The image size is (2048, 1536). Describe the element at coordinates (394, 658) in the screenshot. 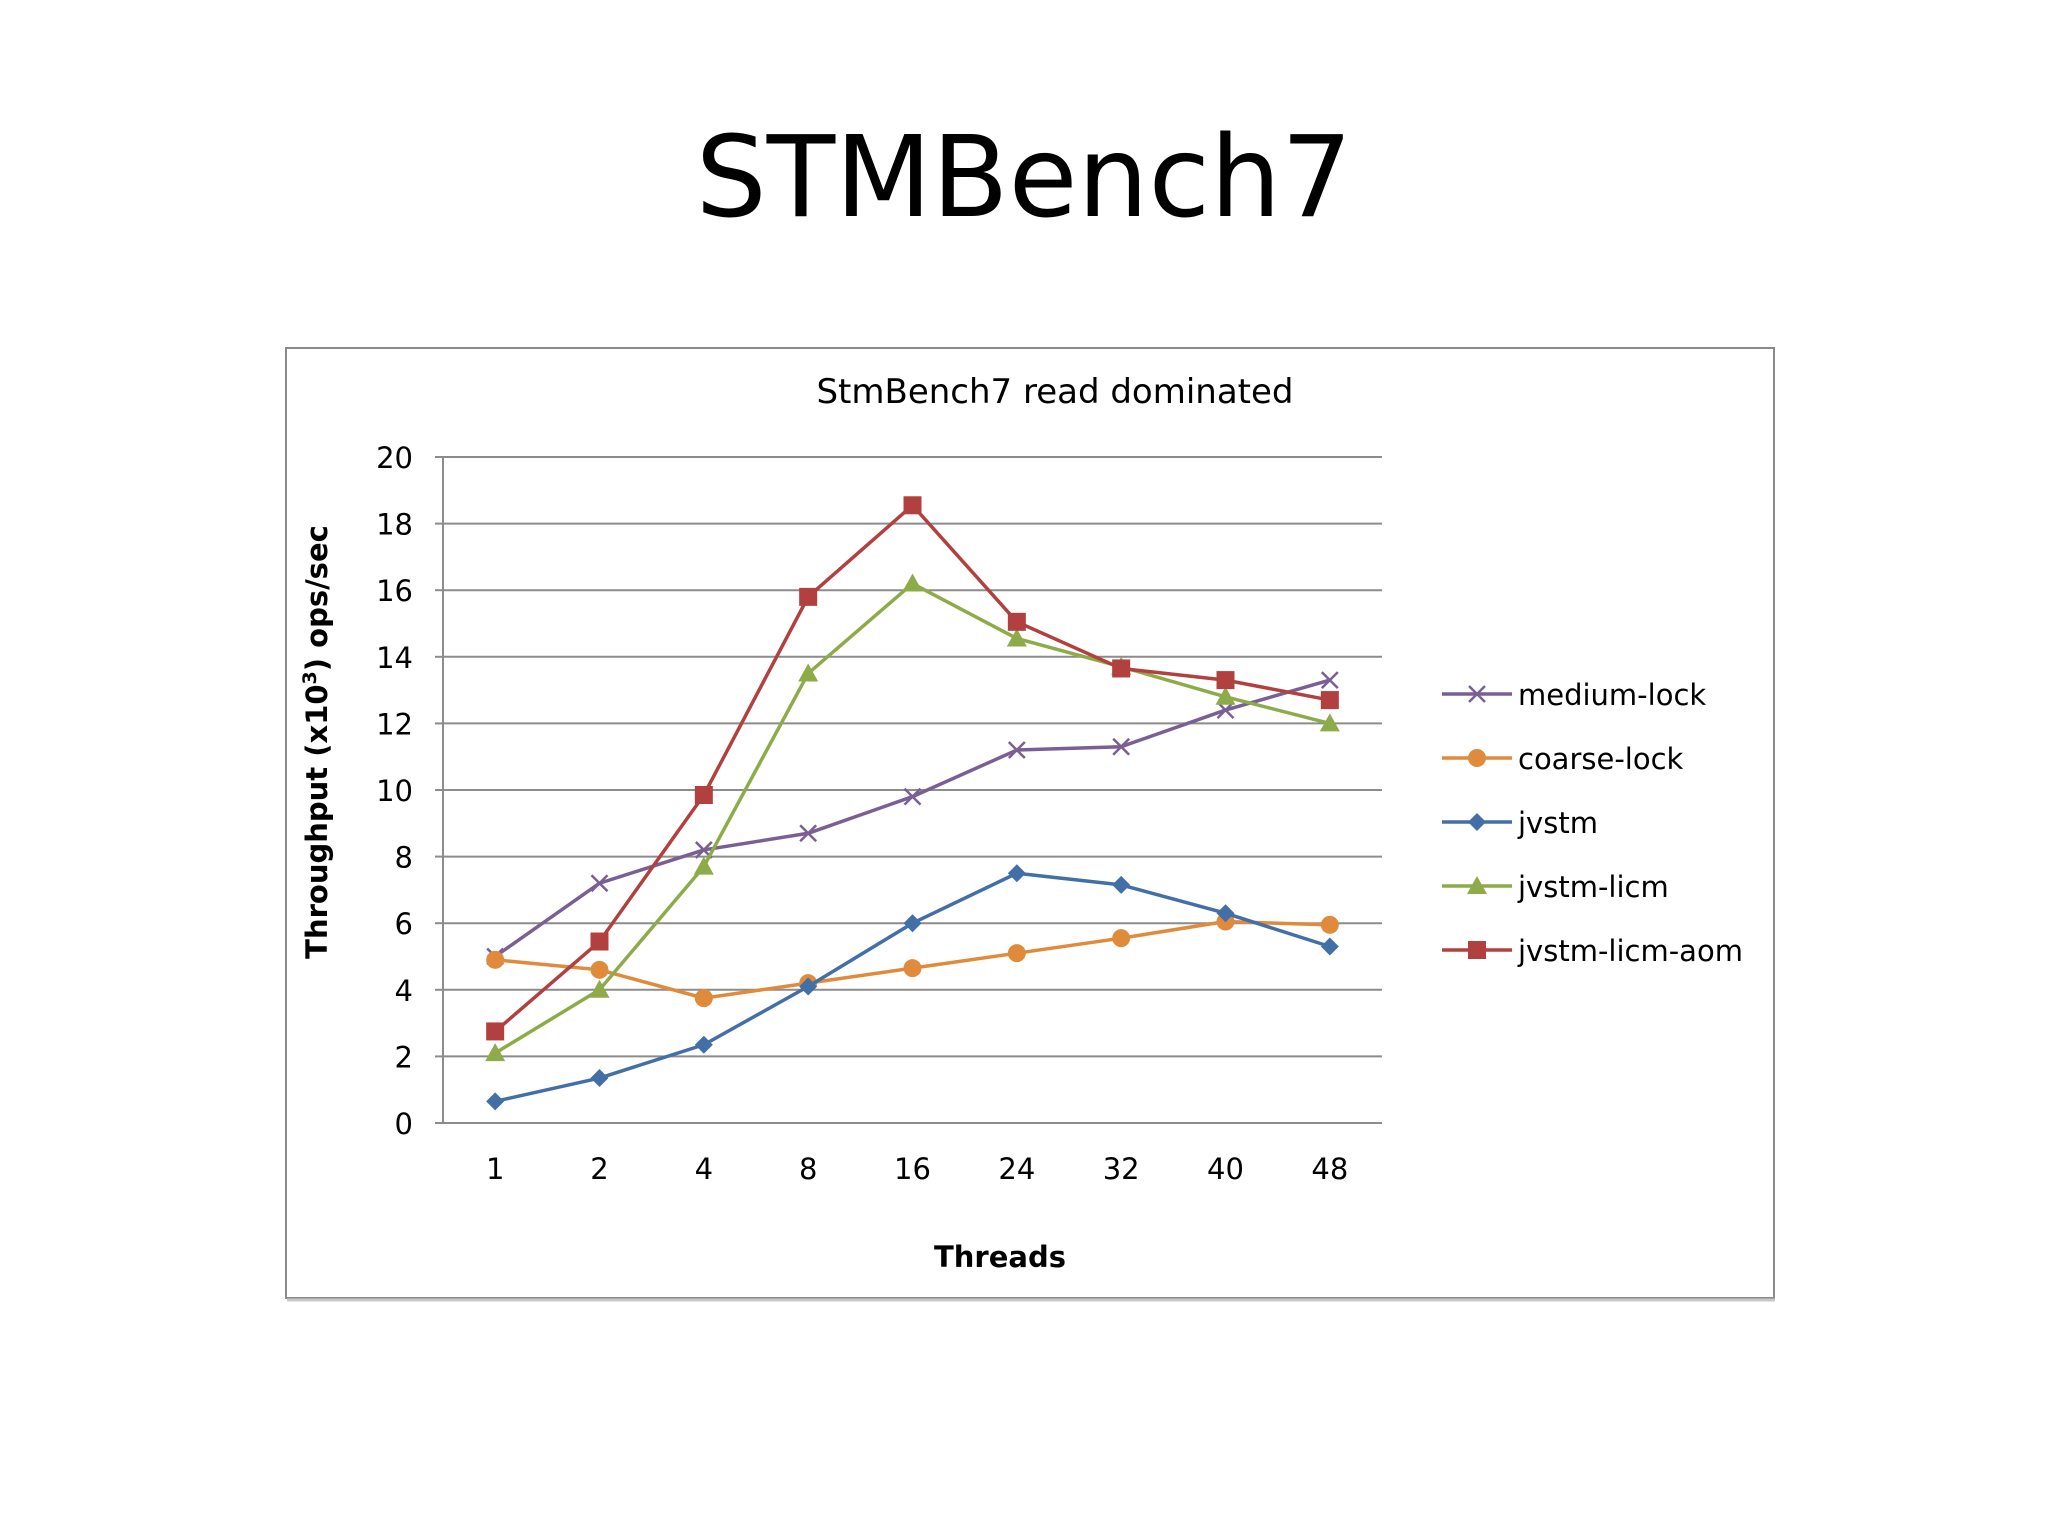

I see `y-tick-label-14: 14` at that location.